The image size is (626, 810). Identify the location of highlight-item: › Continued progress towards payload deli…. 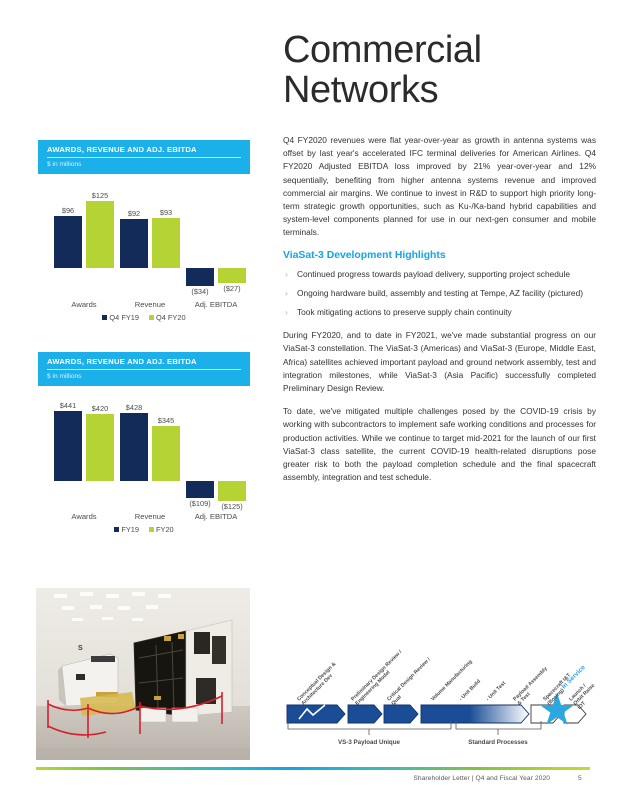
(439, 274).